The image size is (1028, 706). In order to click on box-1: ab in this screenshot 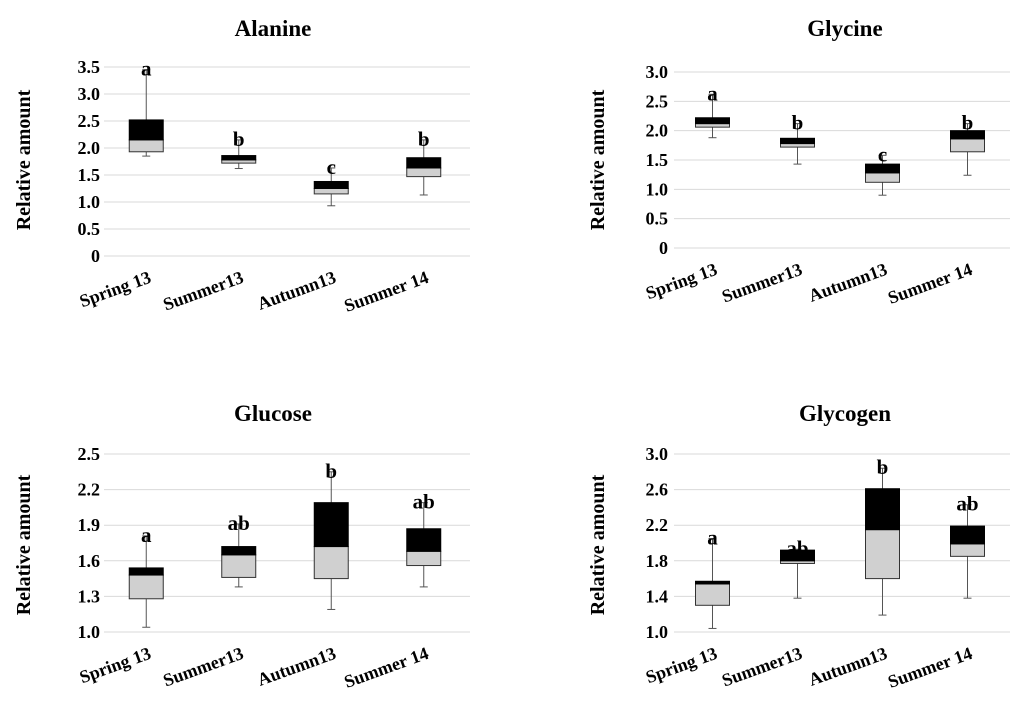, I will do `click(239, 549)`.